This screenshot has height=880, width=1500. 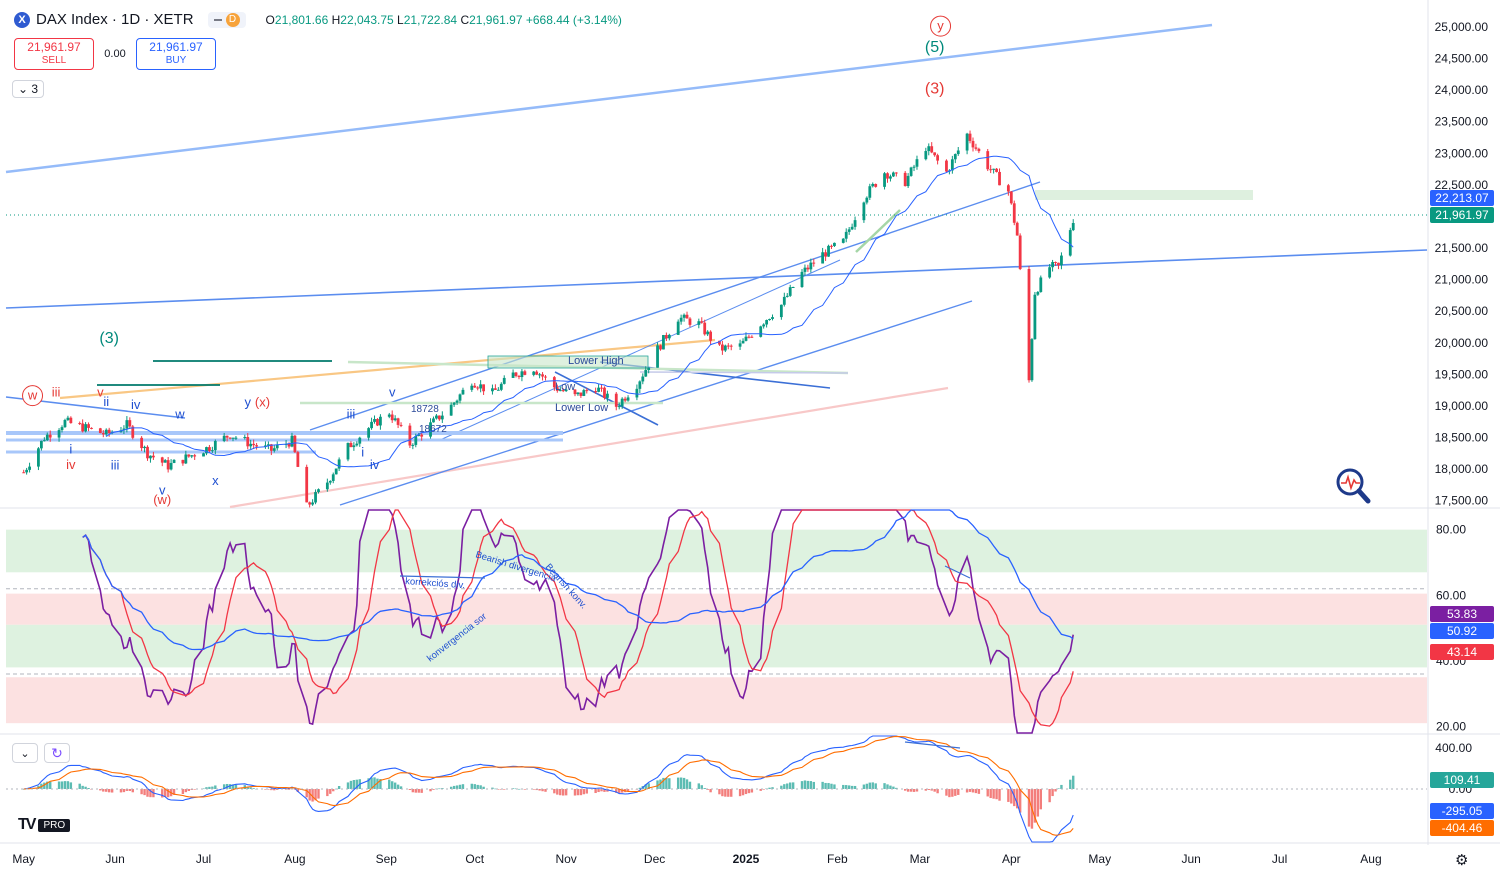 What do you see at coordinates (25, 753) in the screenshot?
I see `collapse-pane-button: ⌄` at bounding box center [25, 753].